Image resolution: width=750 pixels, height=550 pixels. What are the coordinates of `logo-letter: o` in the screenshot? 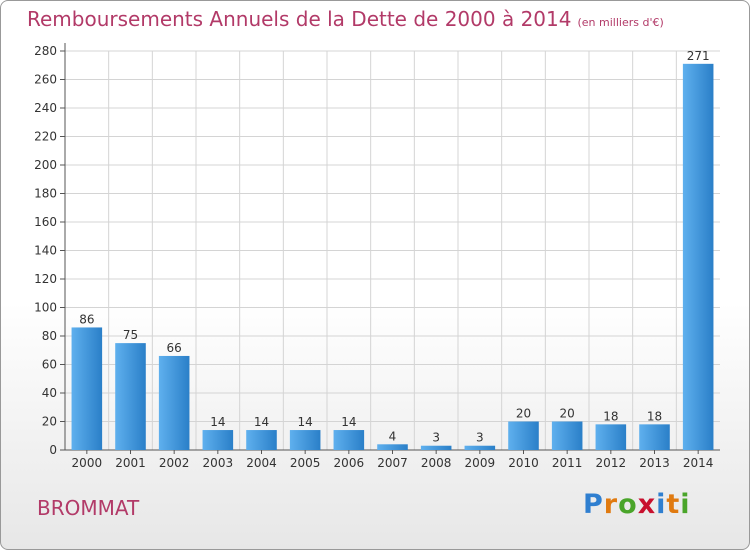 It's located at (628, 504).